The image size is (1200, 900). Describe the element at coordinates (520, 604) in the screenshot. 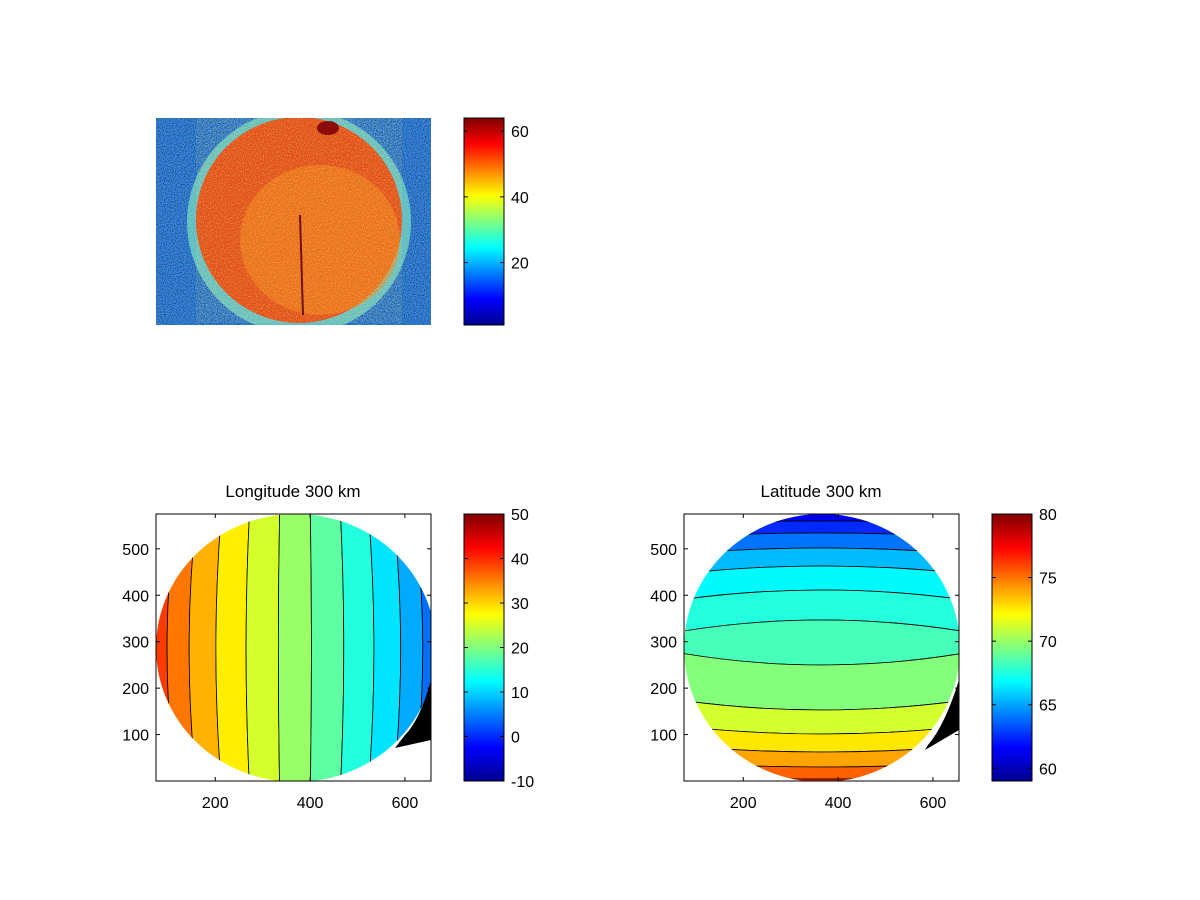

I see `longitude-colorbar-tick-label: 30` at that location.